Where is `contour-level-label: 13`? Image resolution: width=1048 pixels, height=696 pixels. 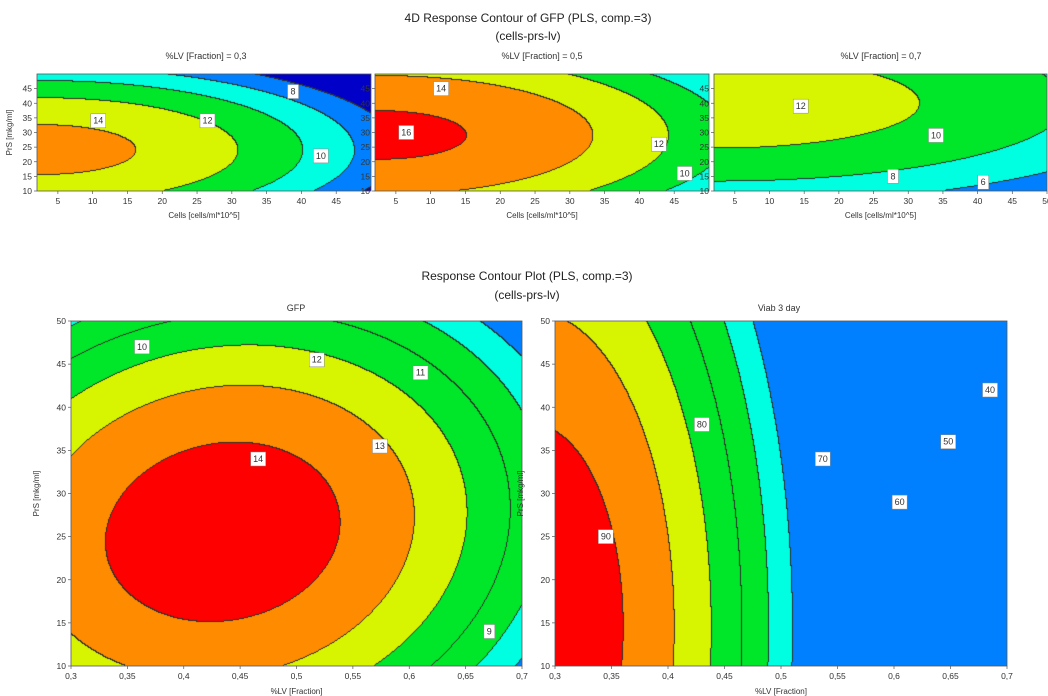 contour-level-label: 13 is located at coordinates (380, 446).